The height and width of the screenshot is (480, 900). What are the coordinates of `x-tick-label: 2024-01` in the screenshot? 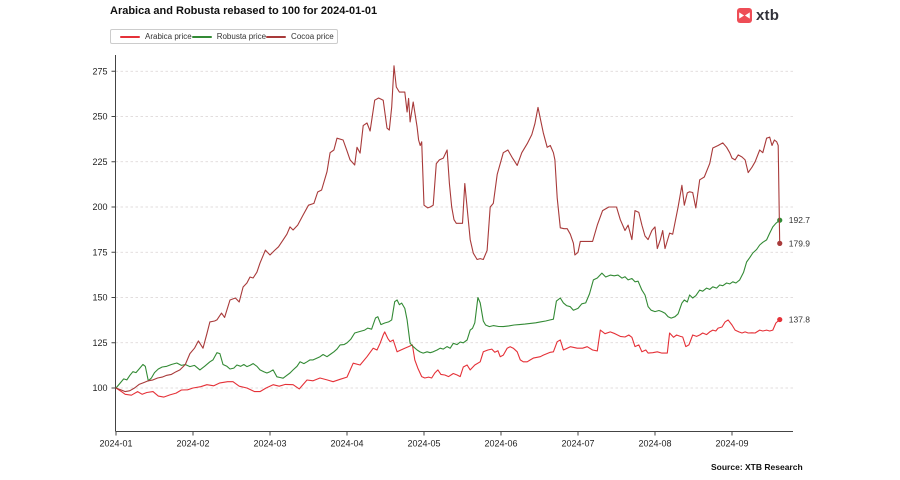 It's located at (115, 444).